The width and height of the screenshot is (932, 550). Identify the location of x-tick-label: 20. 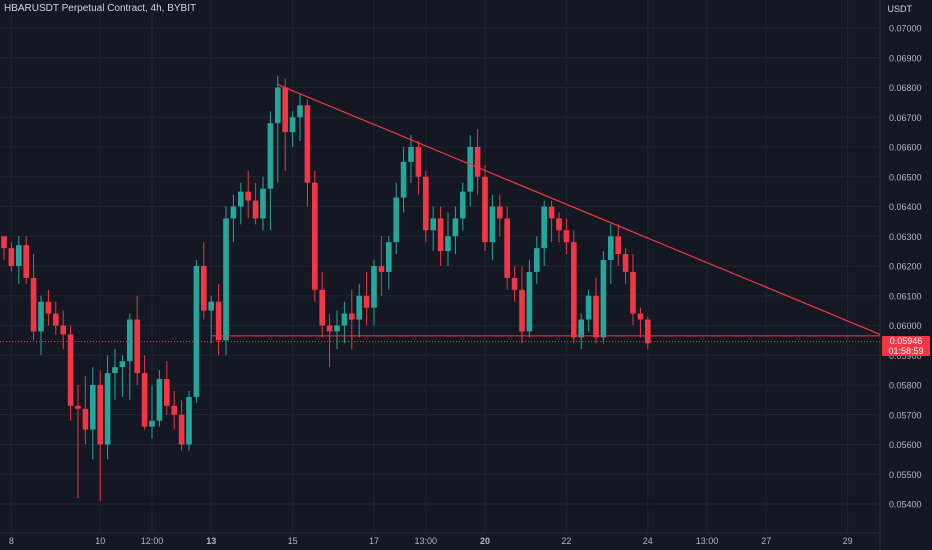
(485, 541).